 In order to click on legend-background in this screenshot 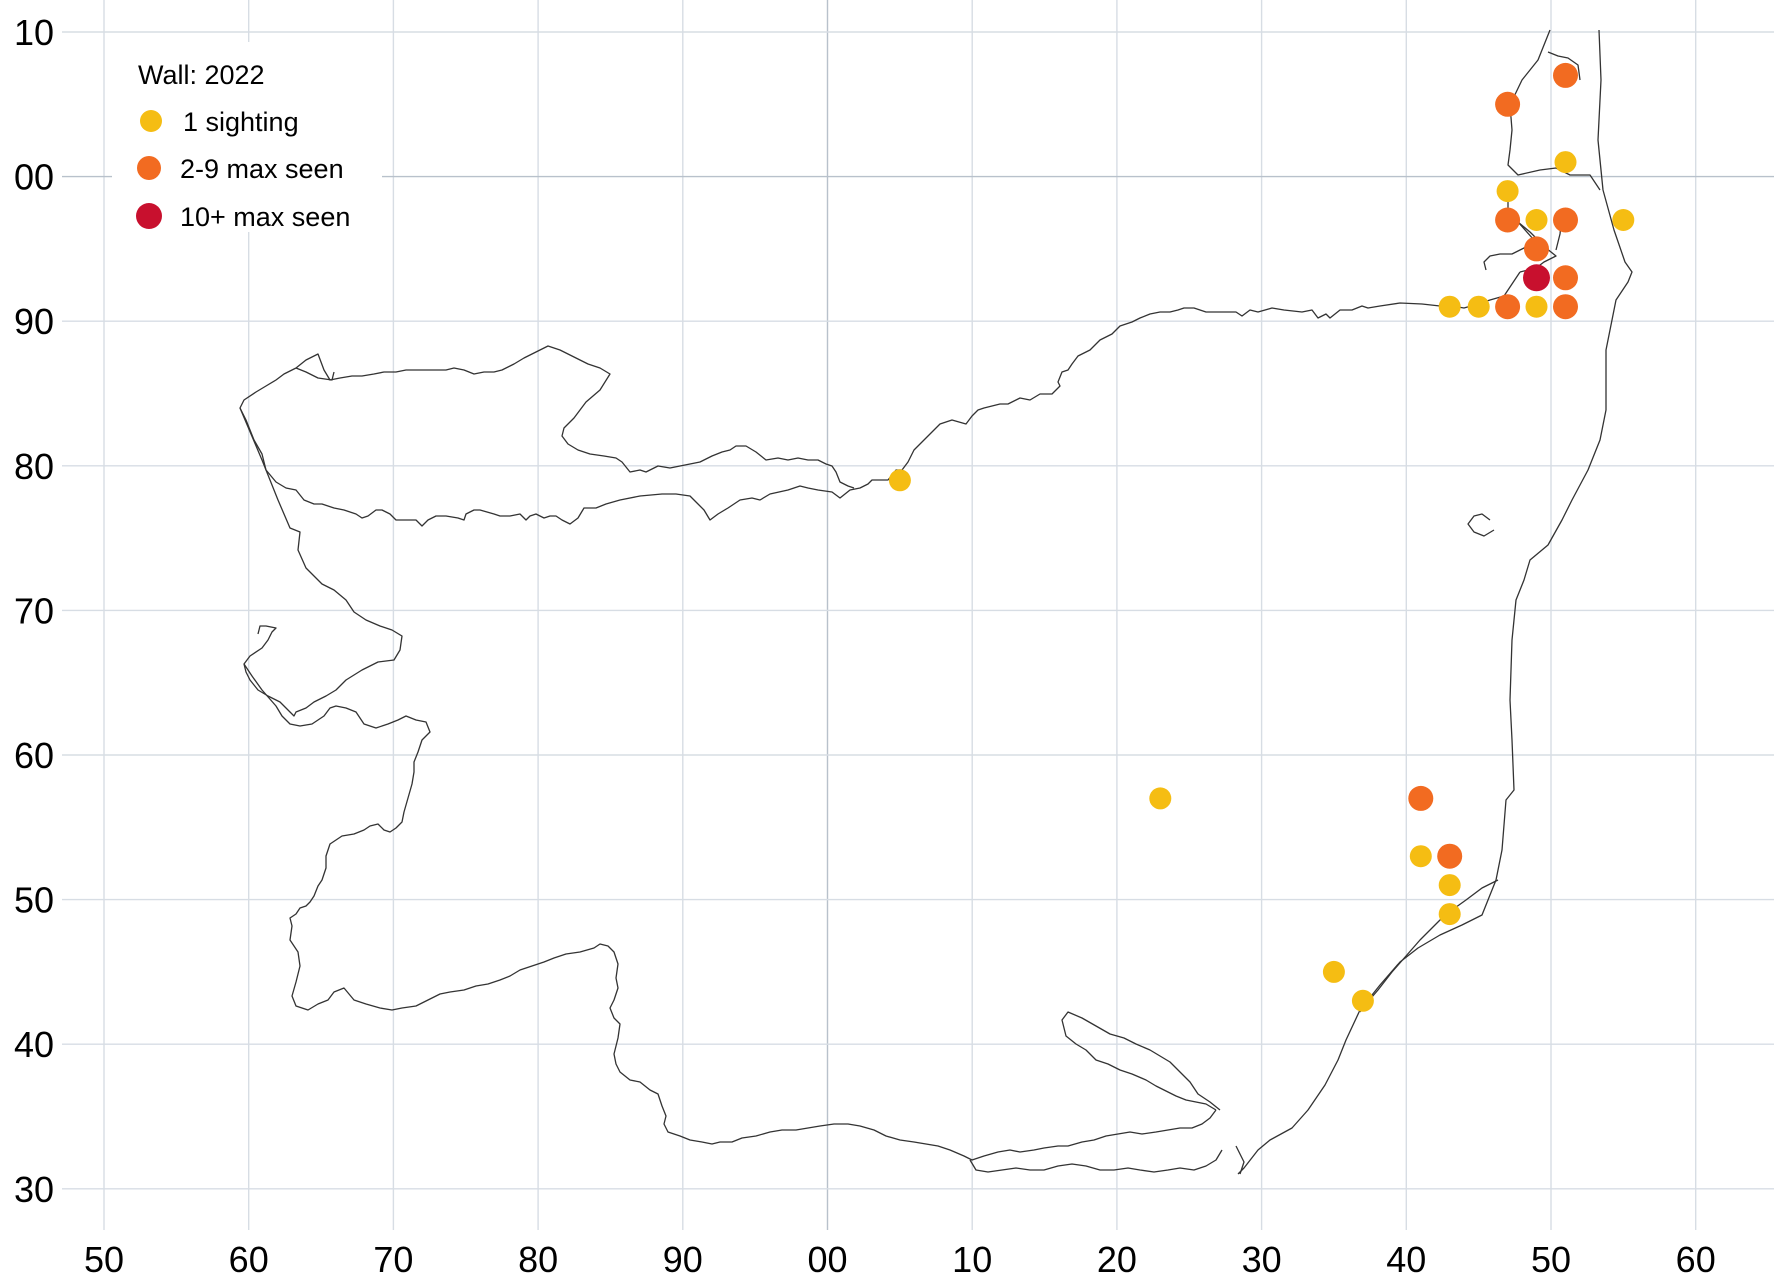, I will do `click(247, 137)`.